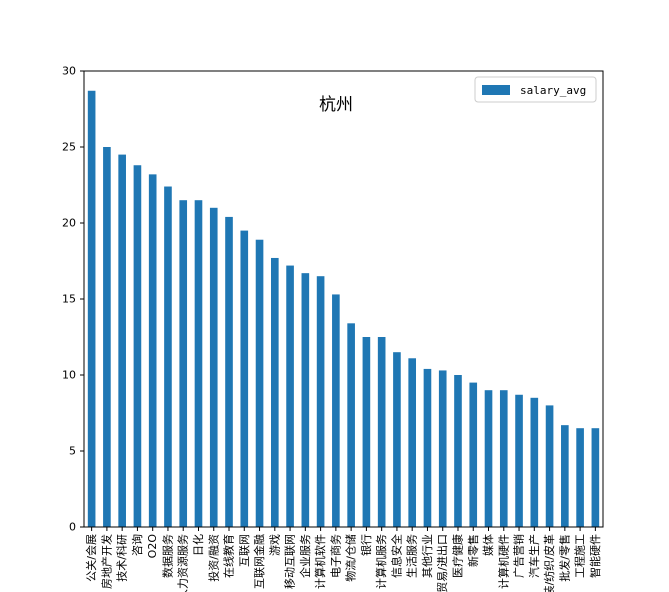 The height and width of the screenshot is (592, 669). Describe the element at coordinates (336, 105) in the screenshot. I see `chart-title: 杭州` at that location.